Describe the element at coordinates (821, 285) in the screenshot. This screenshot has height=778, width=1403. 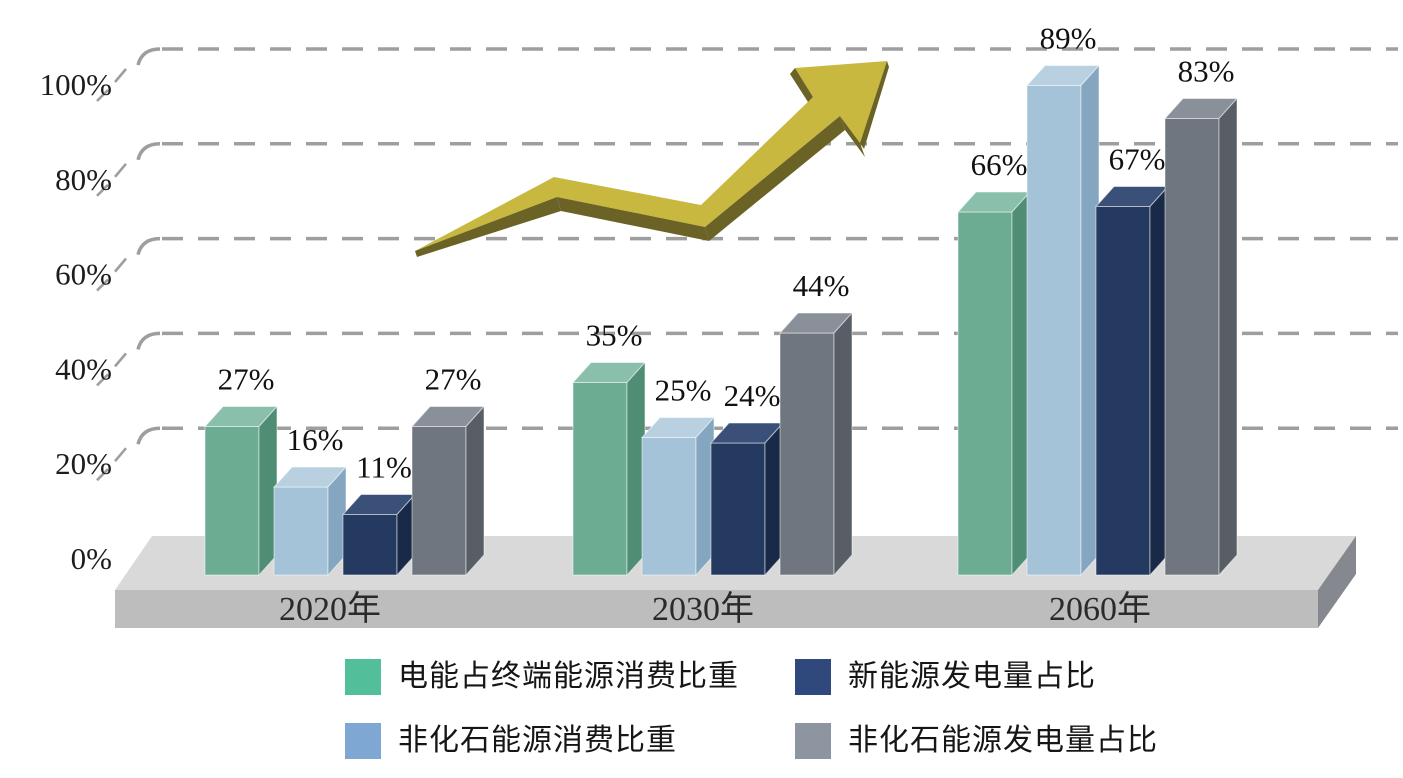
I see `value-label: 44%` at that location.